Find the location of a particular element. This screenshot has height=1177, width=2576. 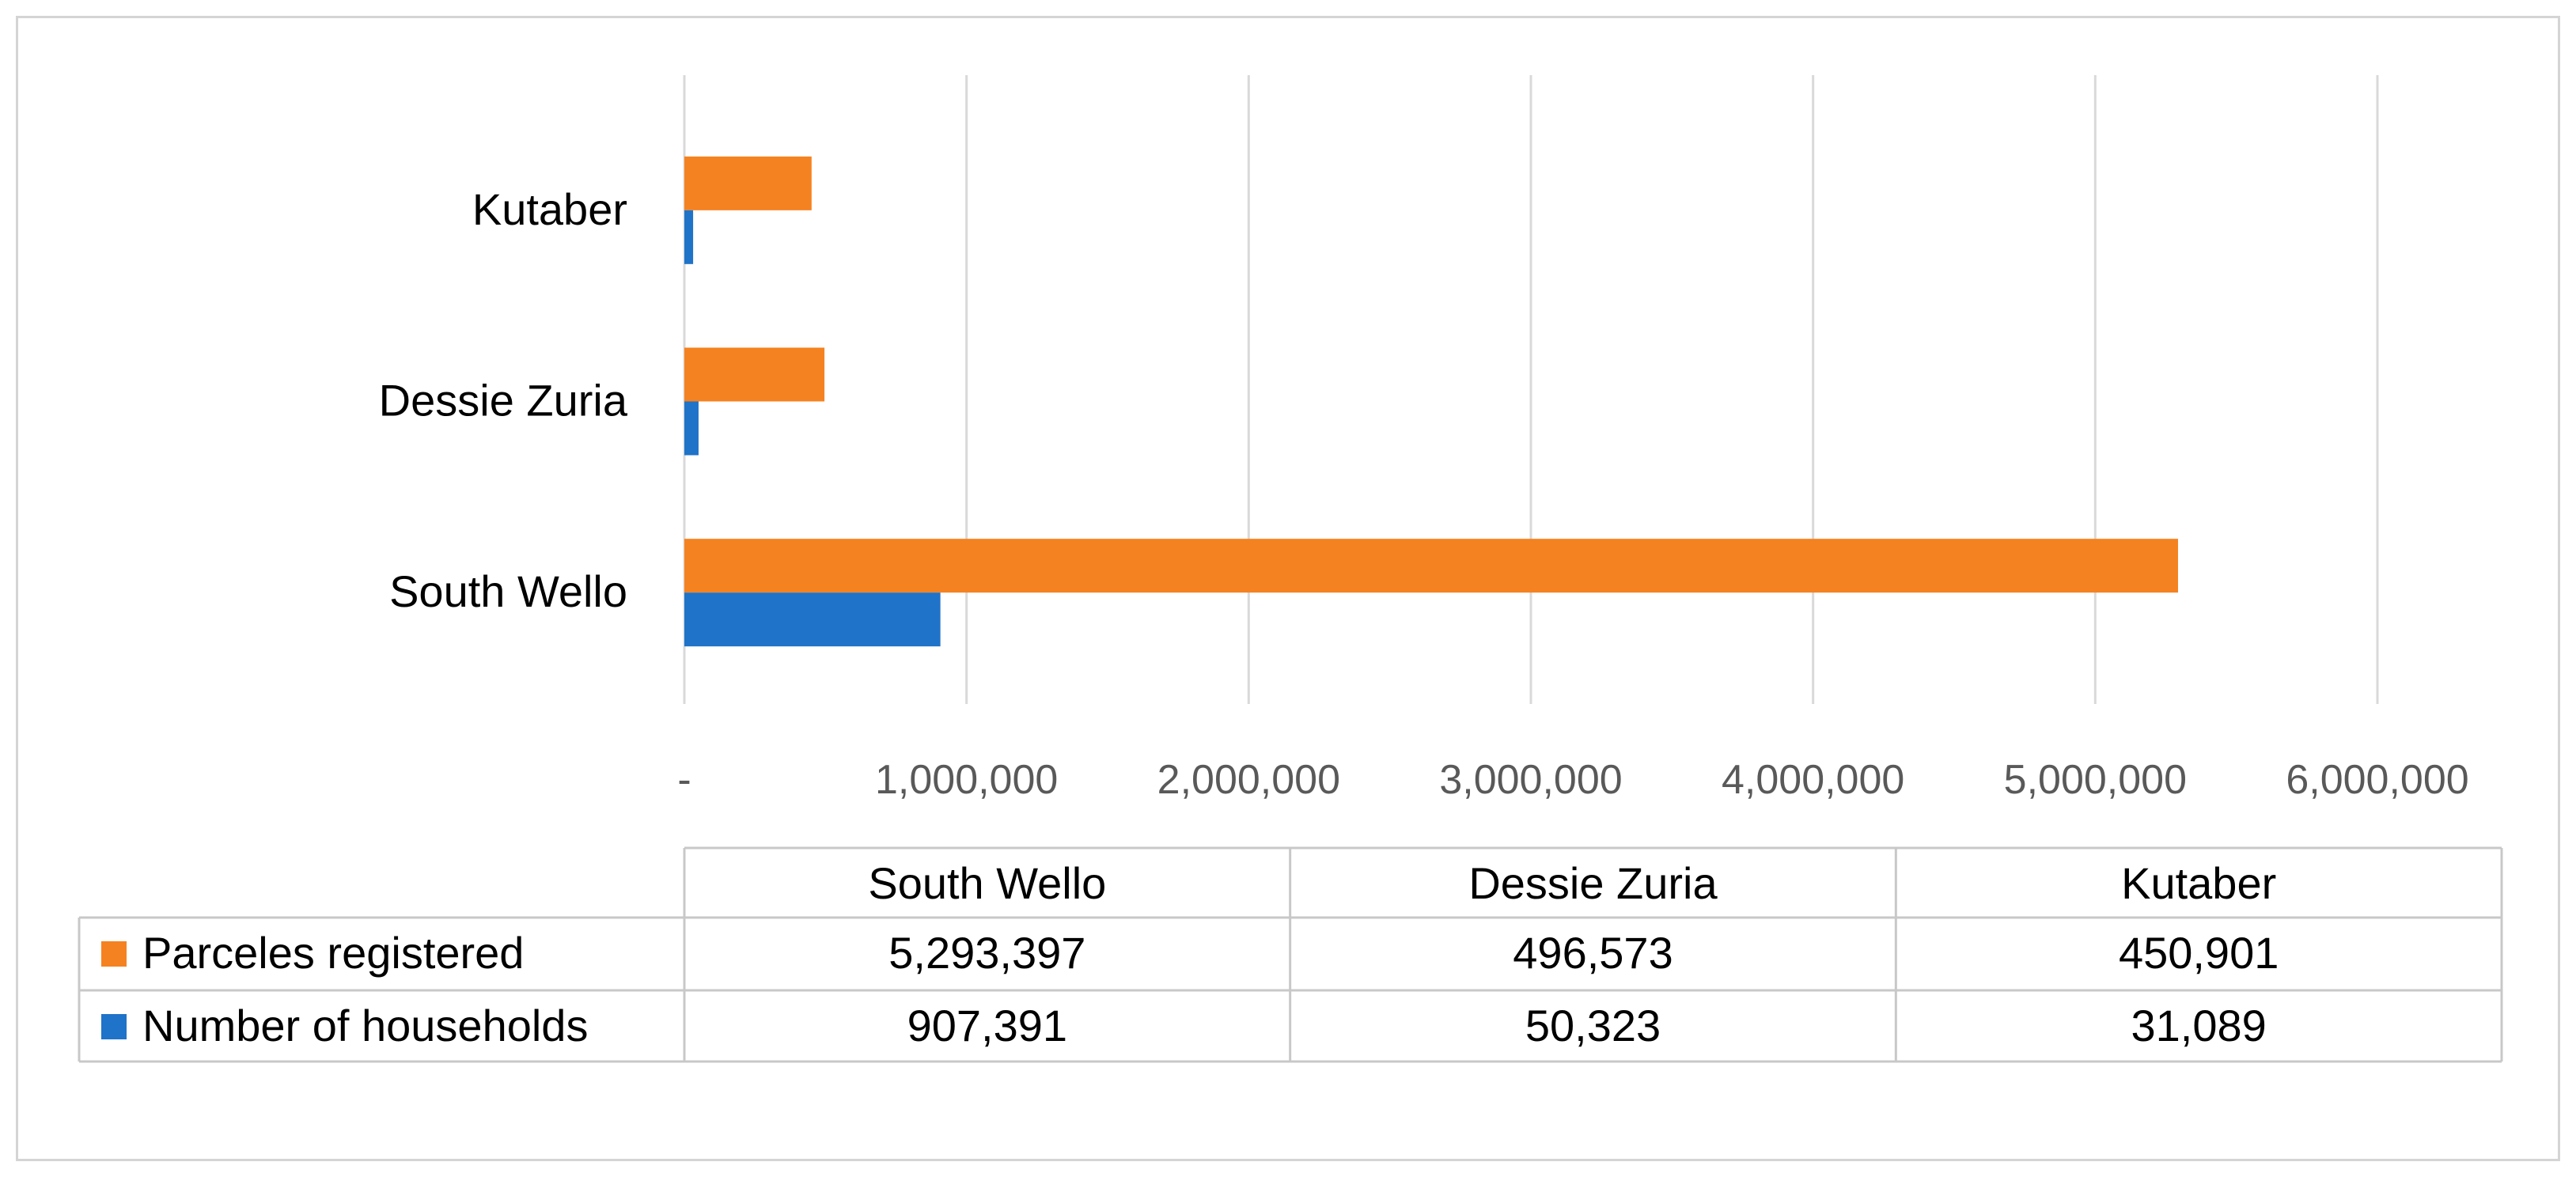

x-tick-label-6: 6,000,000 is located at coordinates (2377, 780).